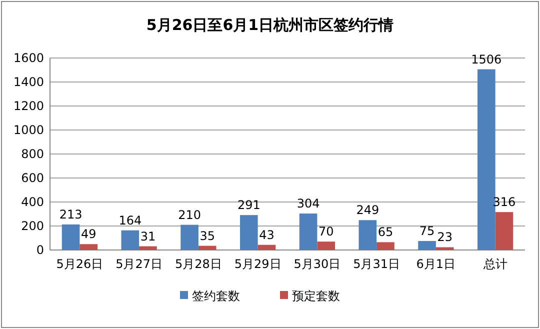 This screenshot has width=540, height=329. Describe the element at coordinates (40, 250) in the screenshot. I see `y-tick-label: 0` at that location.